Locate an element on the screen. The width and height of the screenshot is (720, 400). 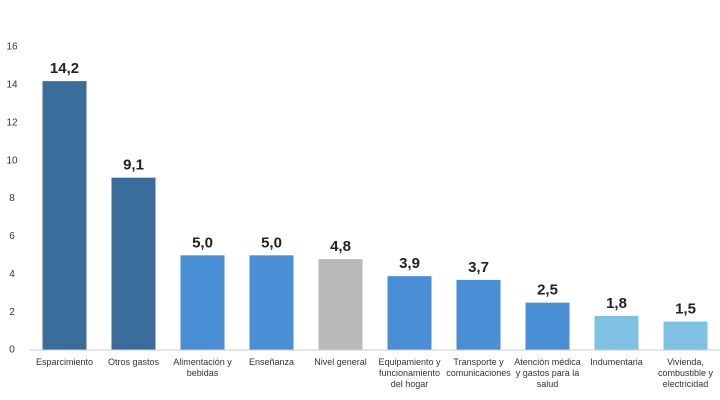
x-tick-label: Nivel general is located at coordinates (340, 362).